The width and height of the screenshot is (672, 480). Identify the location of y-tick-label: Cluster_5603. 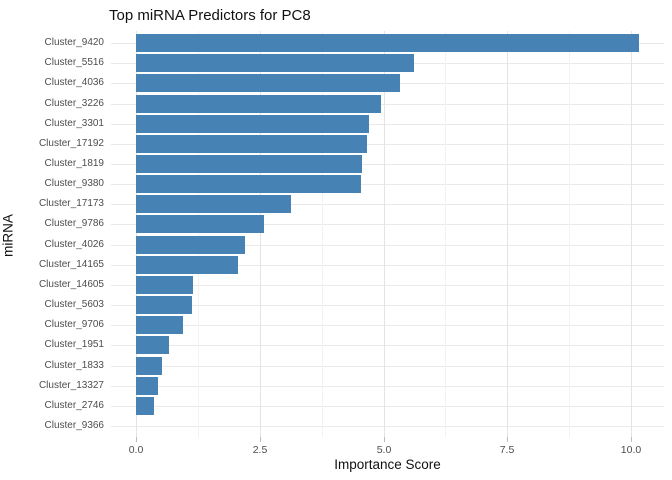
(74, 304).